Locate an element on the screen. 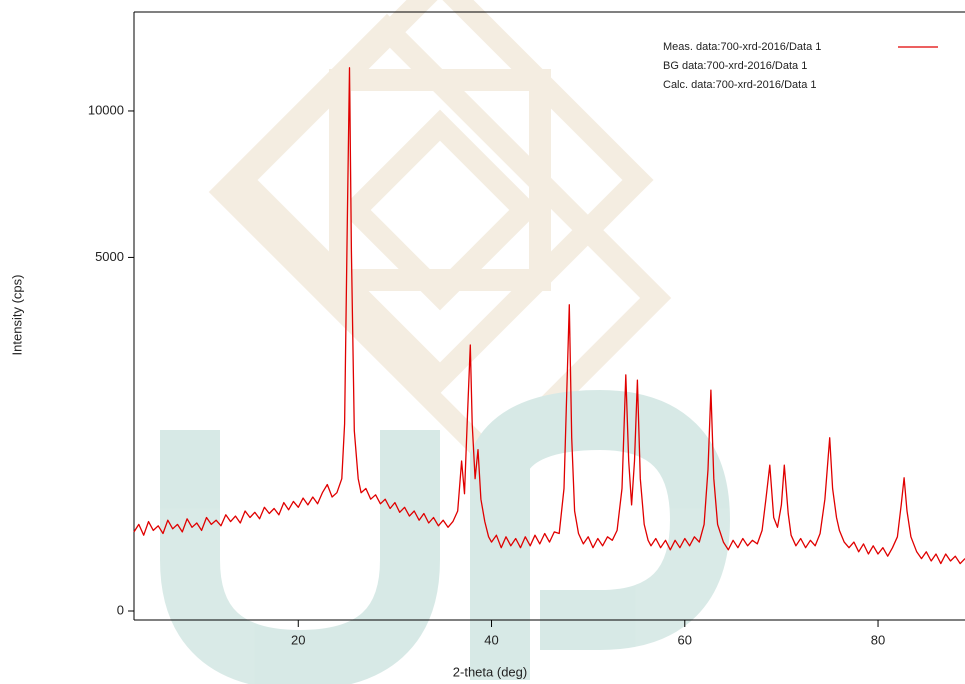  y-tick-label: 10000 is located at coordinates (106, 109).